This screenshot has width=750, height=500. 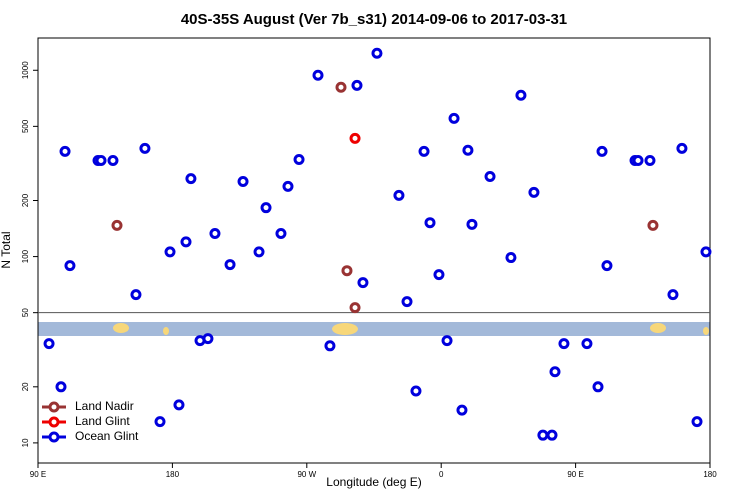 I want to click on y-axis-label: N Total, so click(x=6, y=249).